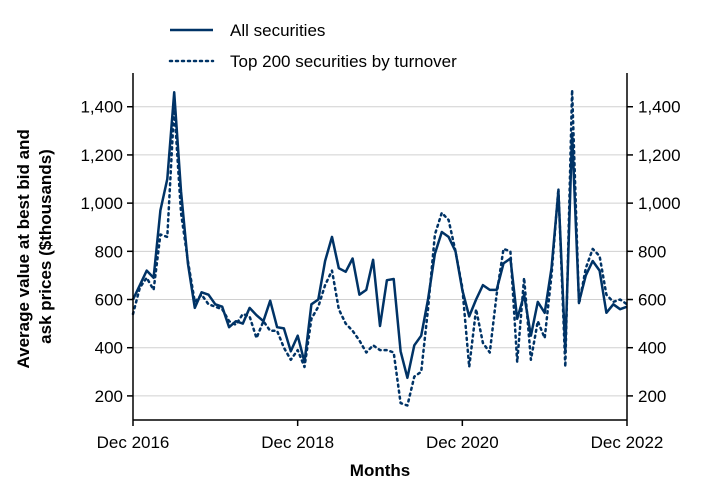 The image size is (708, 496). Describe the element at coordinates (343, 61) in the screenshot. I see `legend-label-top-200: Top 200 securities by turnover` at that location.